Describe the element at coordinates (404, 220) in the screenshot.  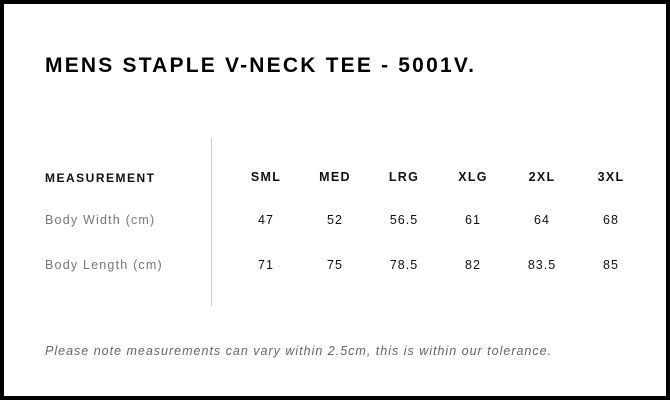
I see `table-cell: 56.5` at that location.